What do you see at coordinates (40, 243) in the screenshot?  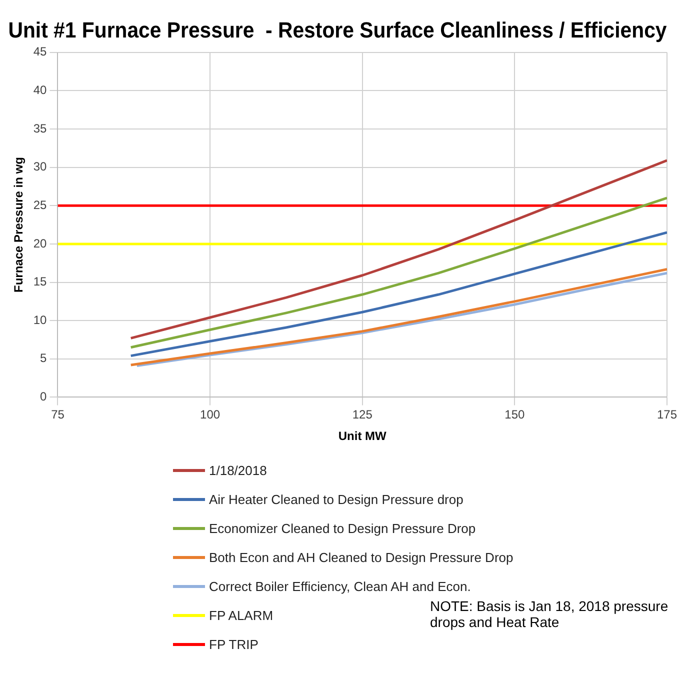 I see `y-tick-label: 20` at bounding box center [40, 243].